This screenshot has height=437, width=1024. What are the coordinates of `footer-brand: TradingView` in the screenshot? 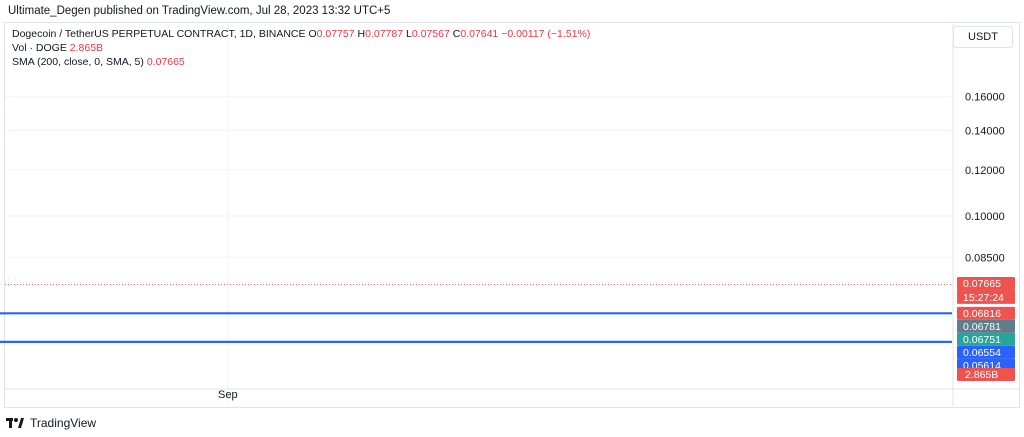 It's located at (51, 423).